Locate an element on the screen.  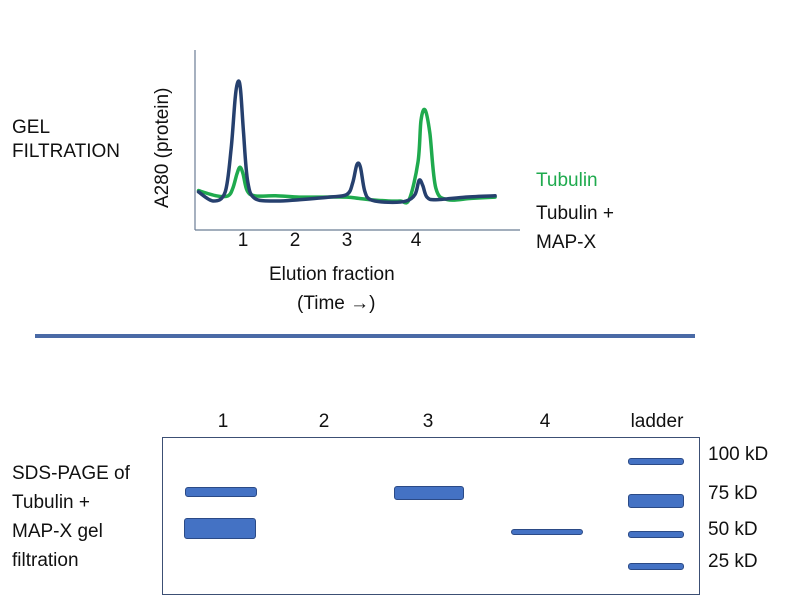
ladder-label-100kd: 100 kD is located at coordinates (738, 454).